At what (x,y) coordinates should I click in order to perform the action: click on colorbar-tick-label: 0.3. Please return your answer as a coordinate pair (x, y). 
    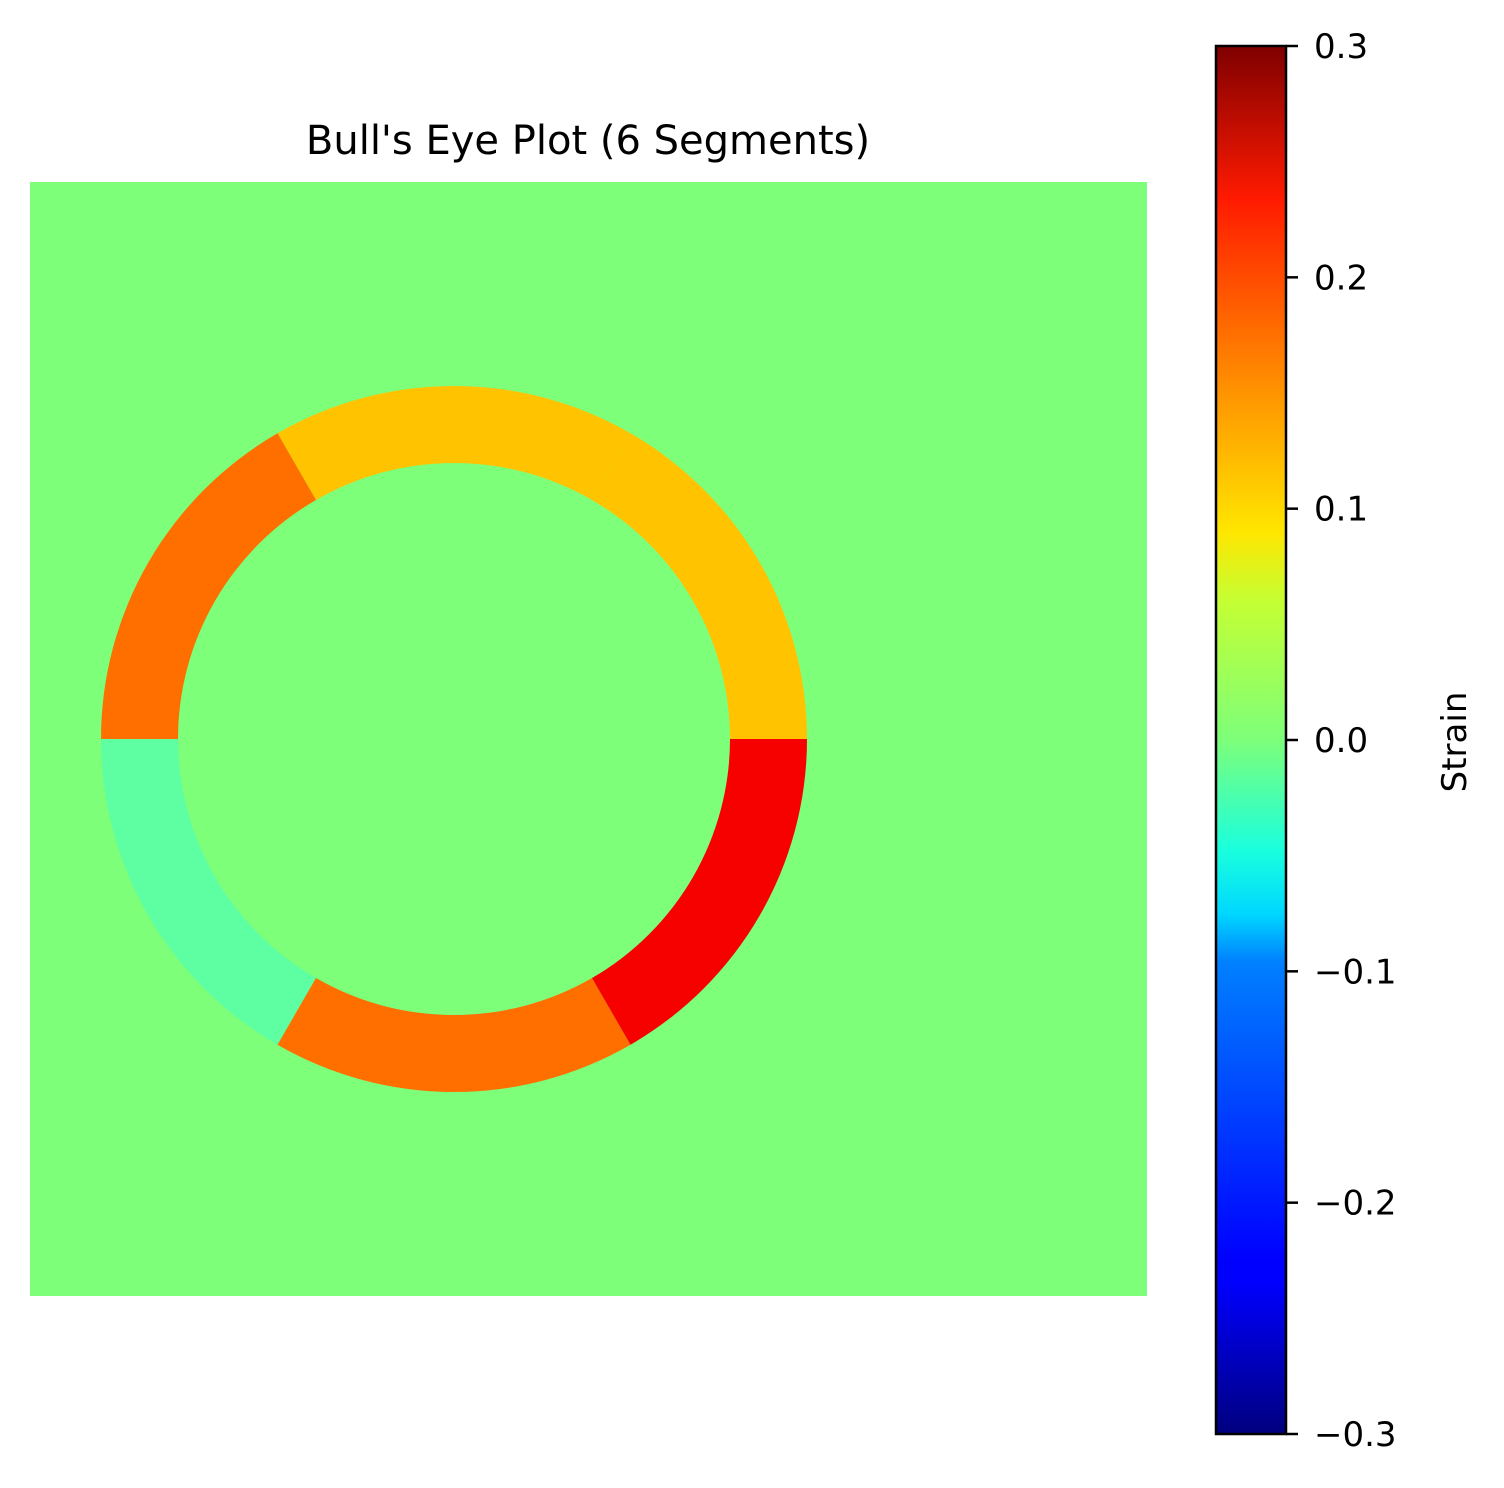
    Looking at the image, I should click on (1341, 47).